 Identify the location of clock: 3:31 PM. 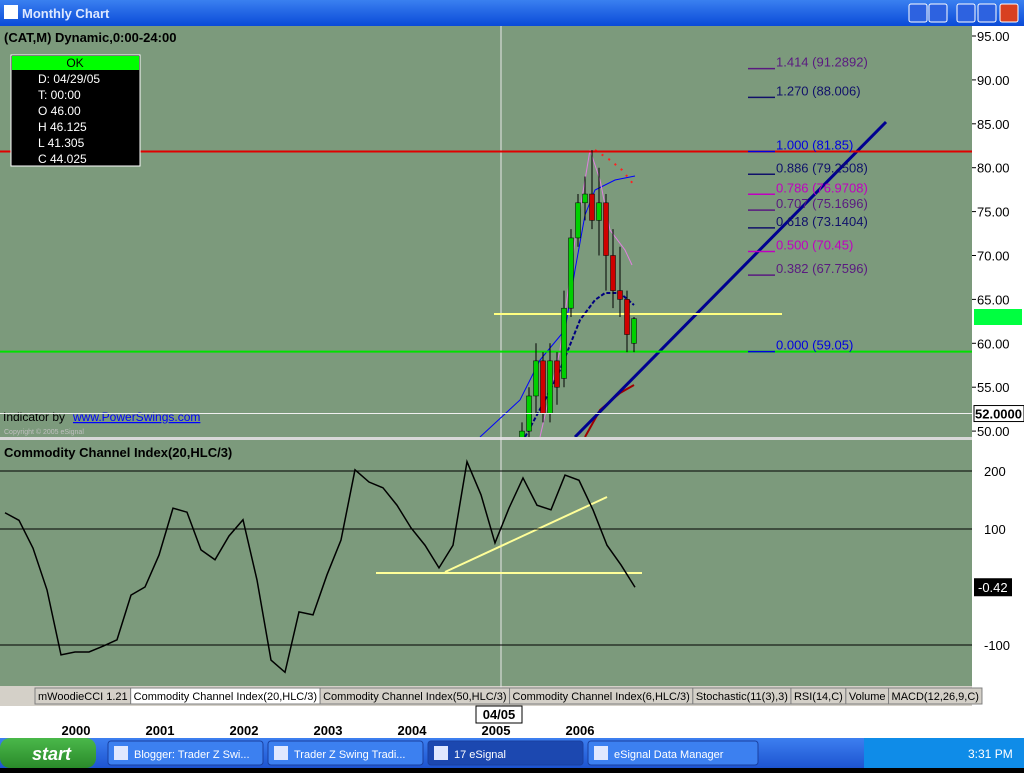
(990, 754).